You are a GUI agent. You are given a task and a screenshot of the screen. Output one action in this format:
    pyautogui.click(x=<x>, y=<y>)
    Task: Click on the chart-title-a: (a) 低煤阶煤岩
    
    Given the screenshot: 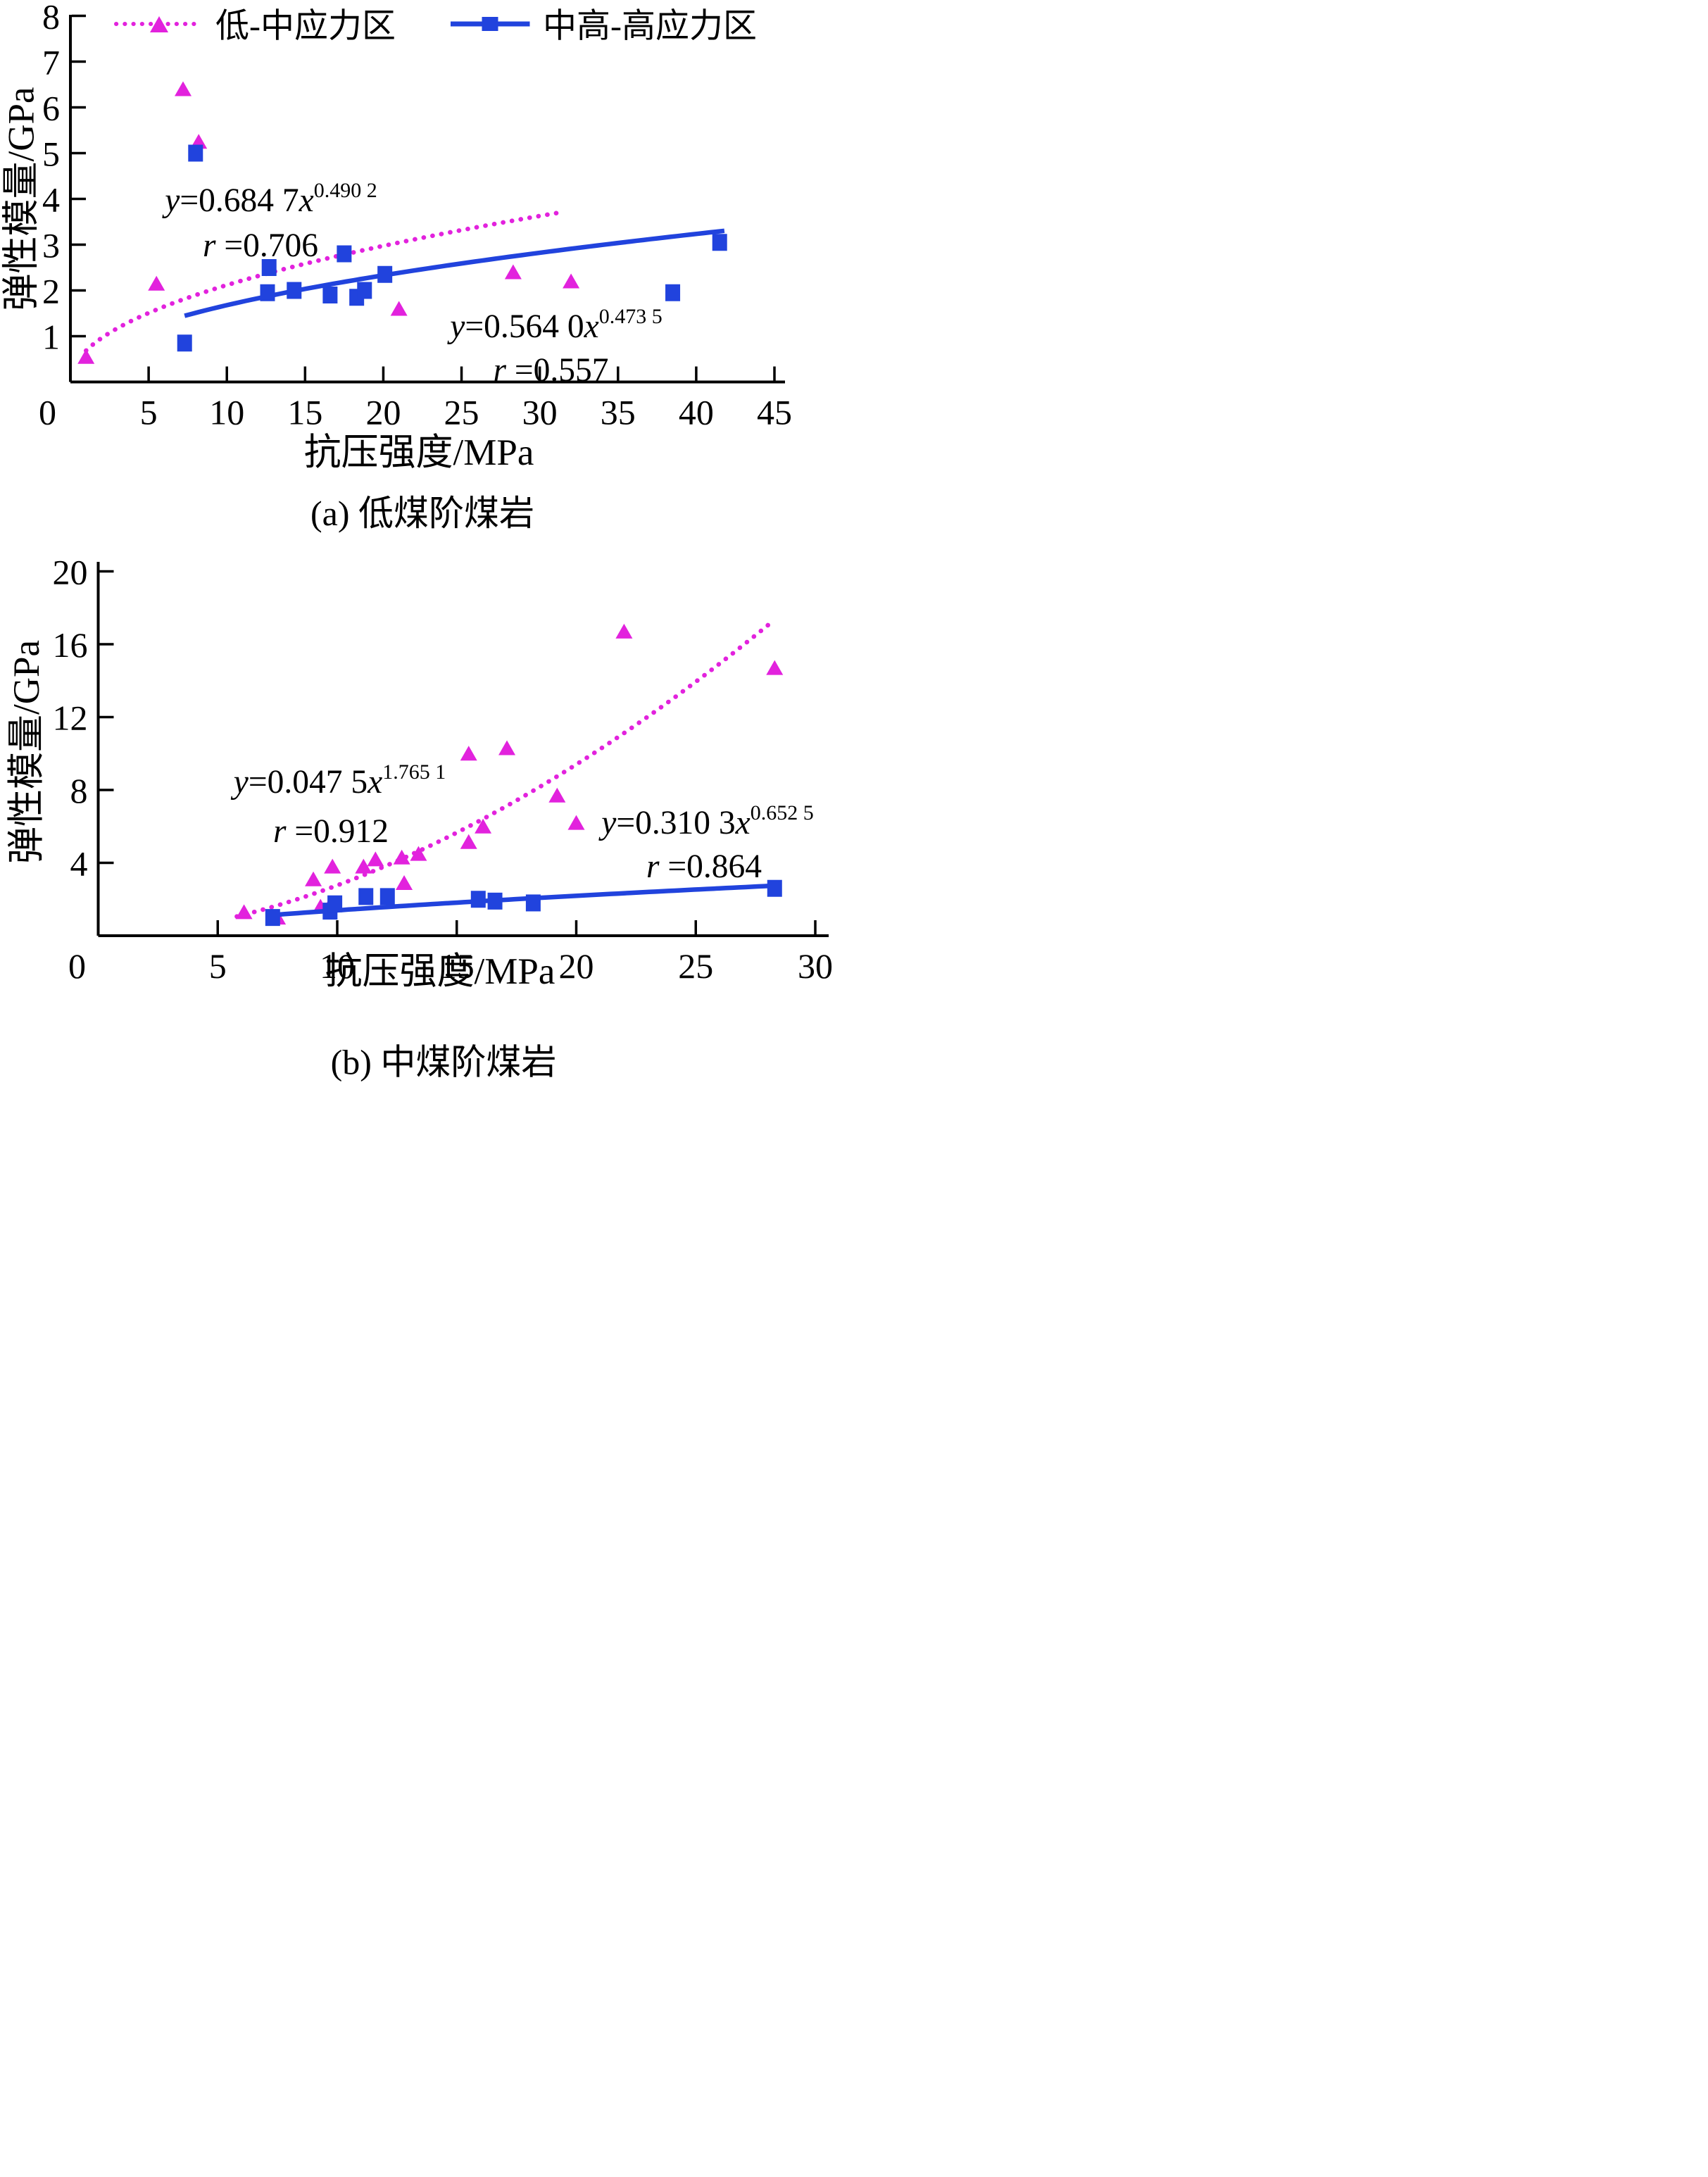 What is the action you would take?
    pyautogui.click(x=422, y=513)
    